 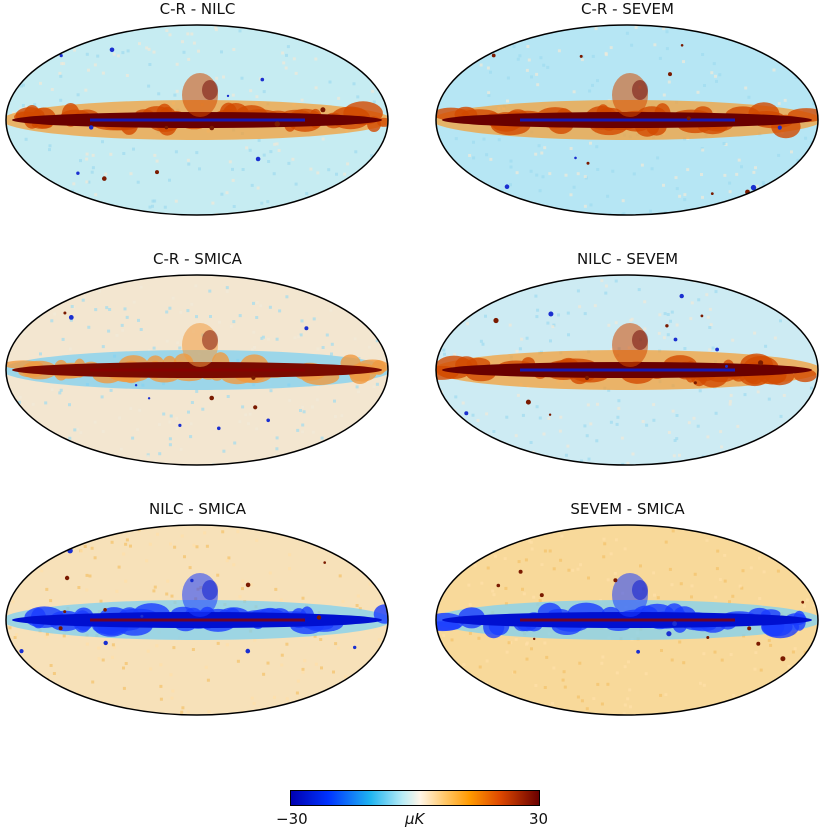 I want to click on colorbar-unit-label: μK, so click(x=415, y=819).